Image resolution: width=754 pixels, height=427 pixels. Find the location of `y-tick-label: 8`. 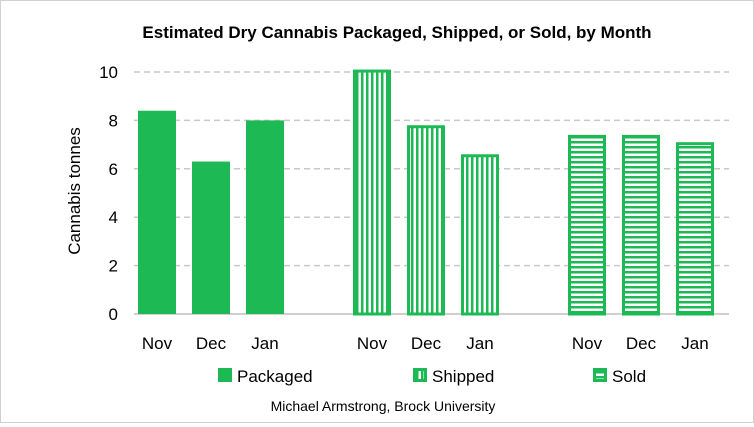

y-tick-label: 8 is located at coordinates (113, 120).